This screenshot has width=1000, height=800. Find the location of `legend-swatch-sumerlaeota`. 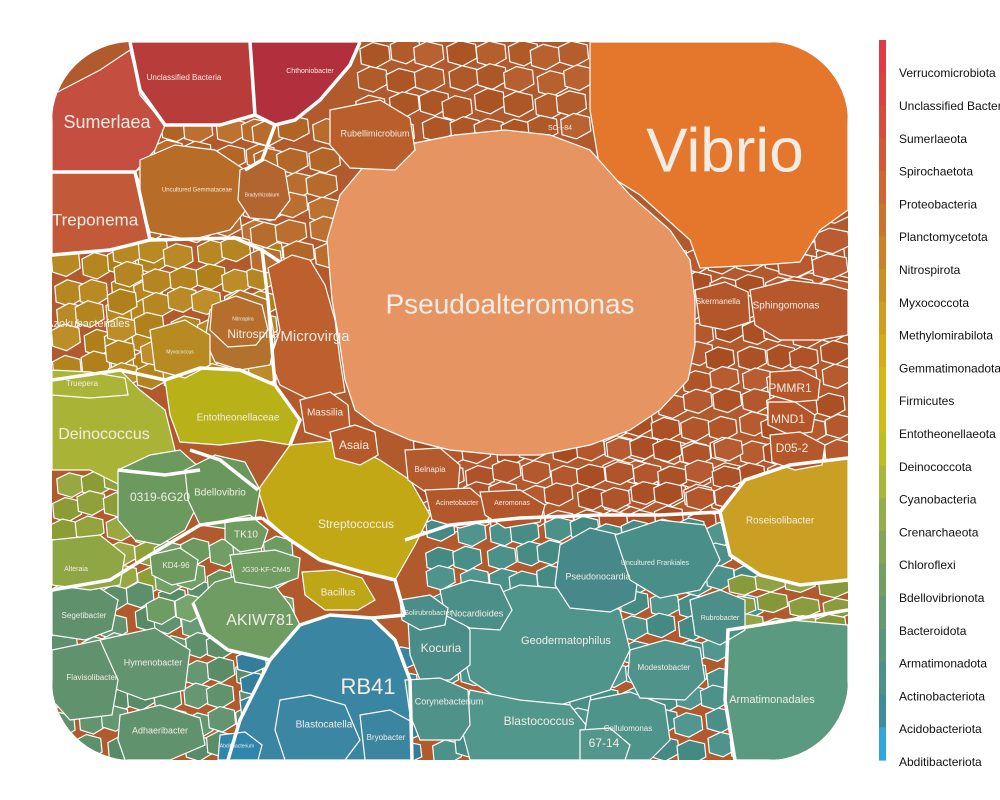

legend-swatch-sumerlaeota is located at coordinates (882, 122).